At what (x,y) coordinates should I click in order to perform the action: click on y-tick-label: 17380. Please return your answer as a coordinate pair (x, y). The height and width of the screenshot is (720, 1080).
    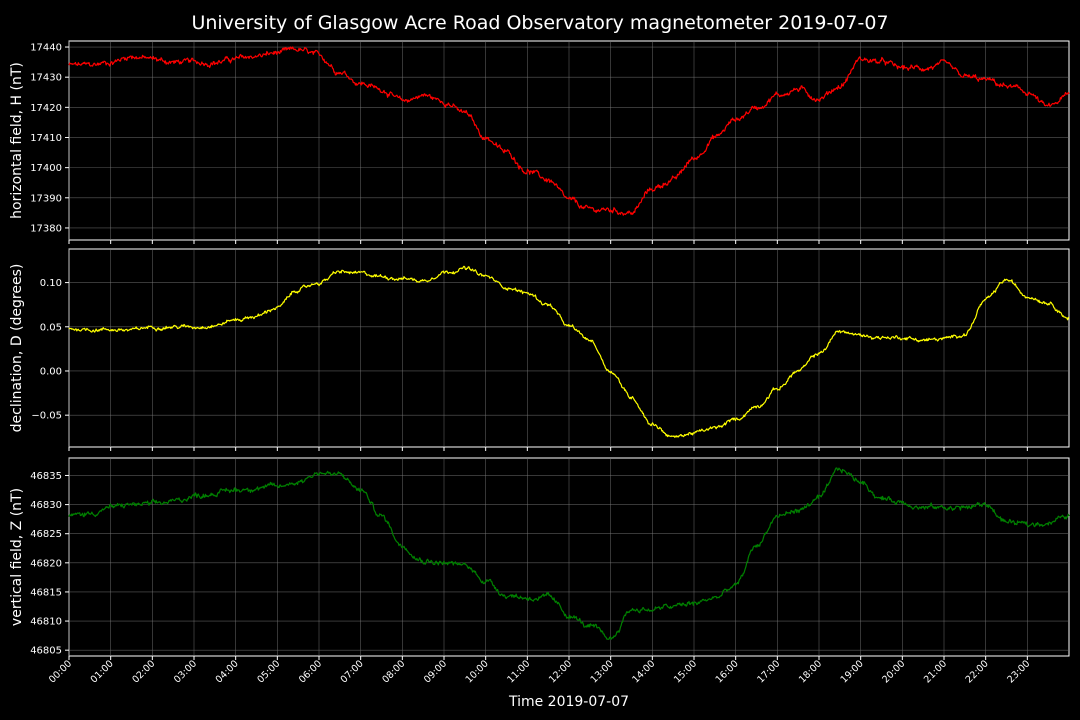
    Looking at the image, I should click on (46, 228).